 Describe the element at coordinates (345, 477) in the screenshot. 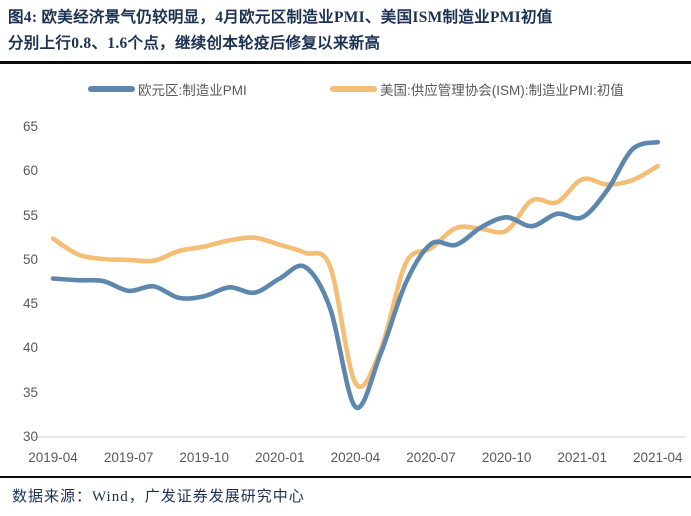

I see `footer-divider` at that location.